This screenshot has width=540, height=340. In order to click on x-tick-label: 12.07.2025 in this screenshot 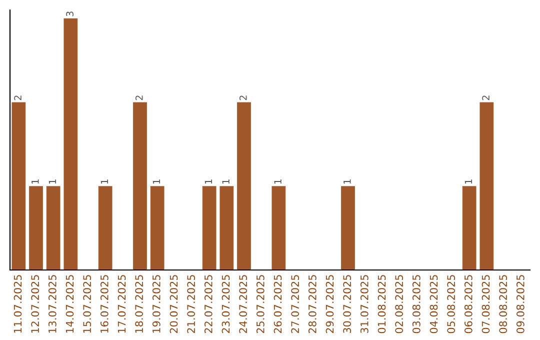, I will do `click(35, 304)`.